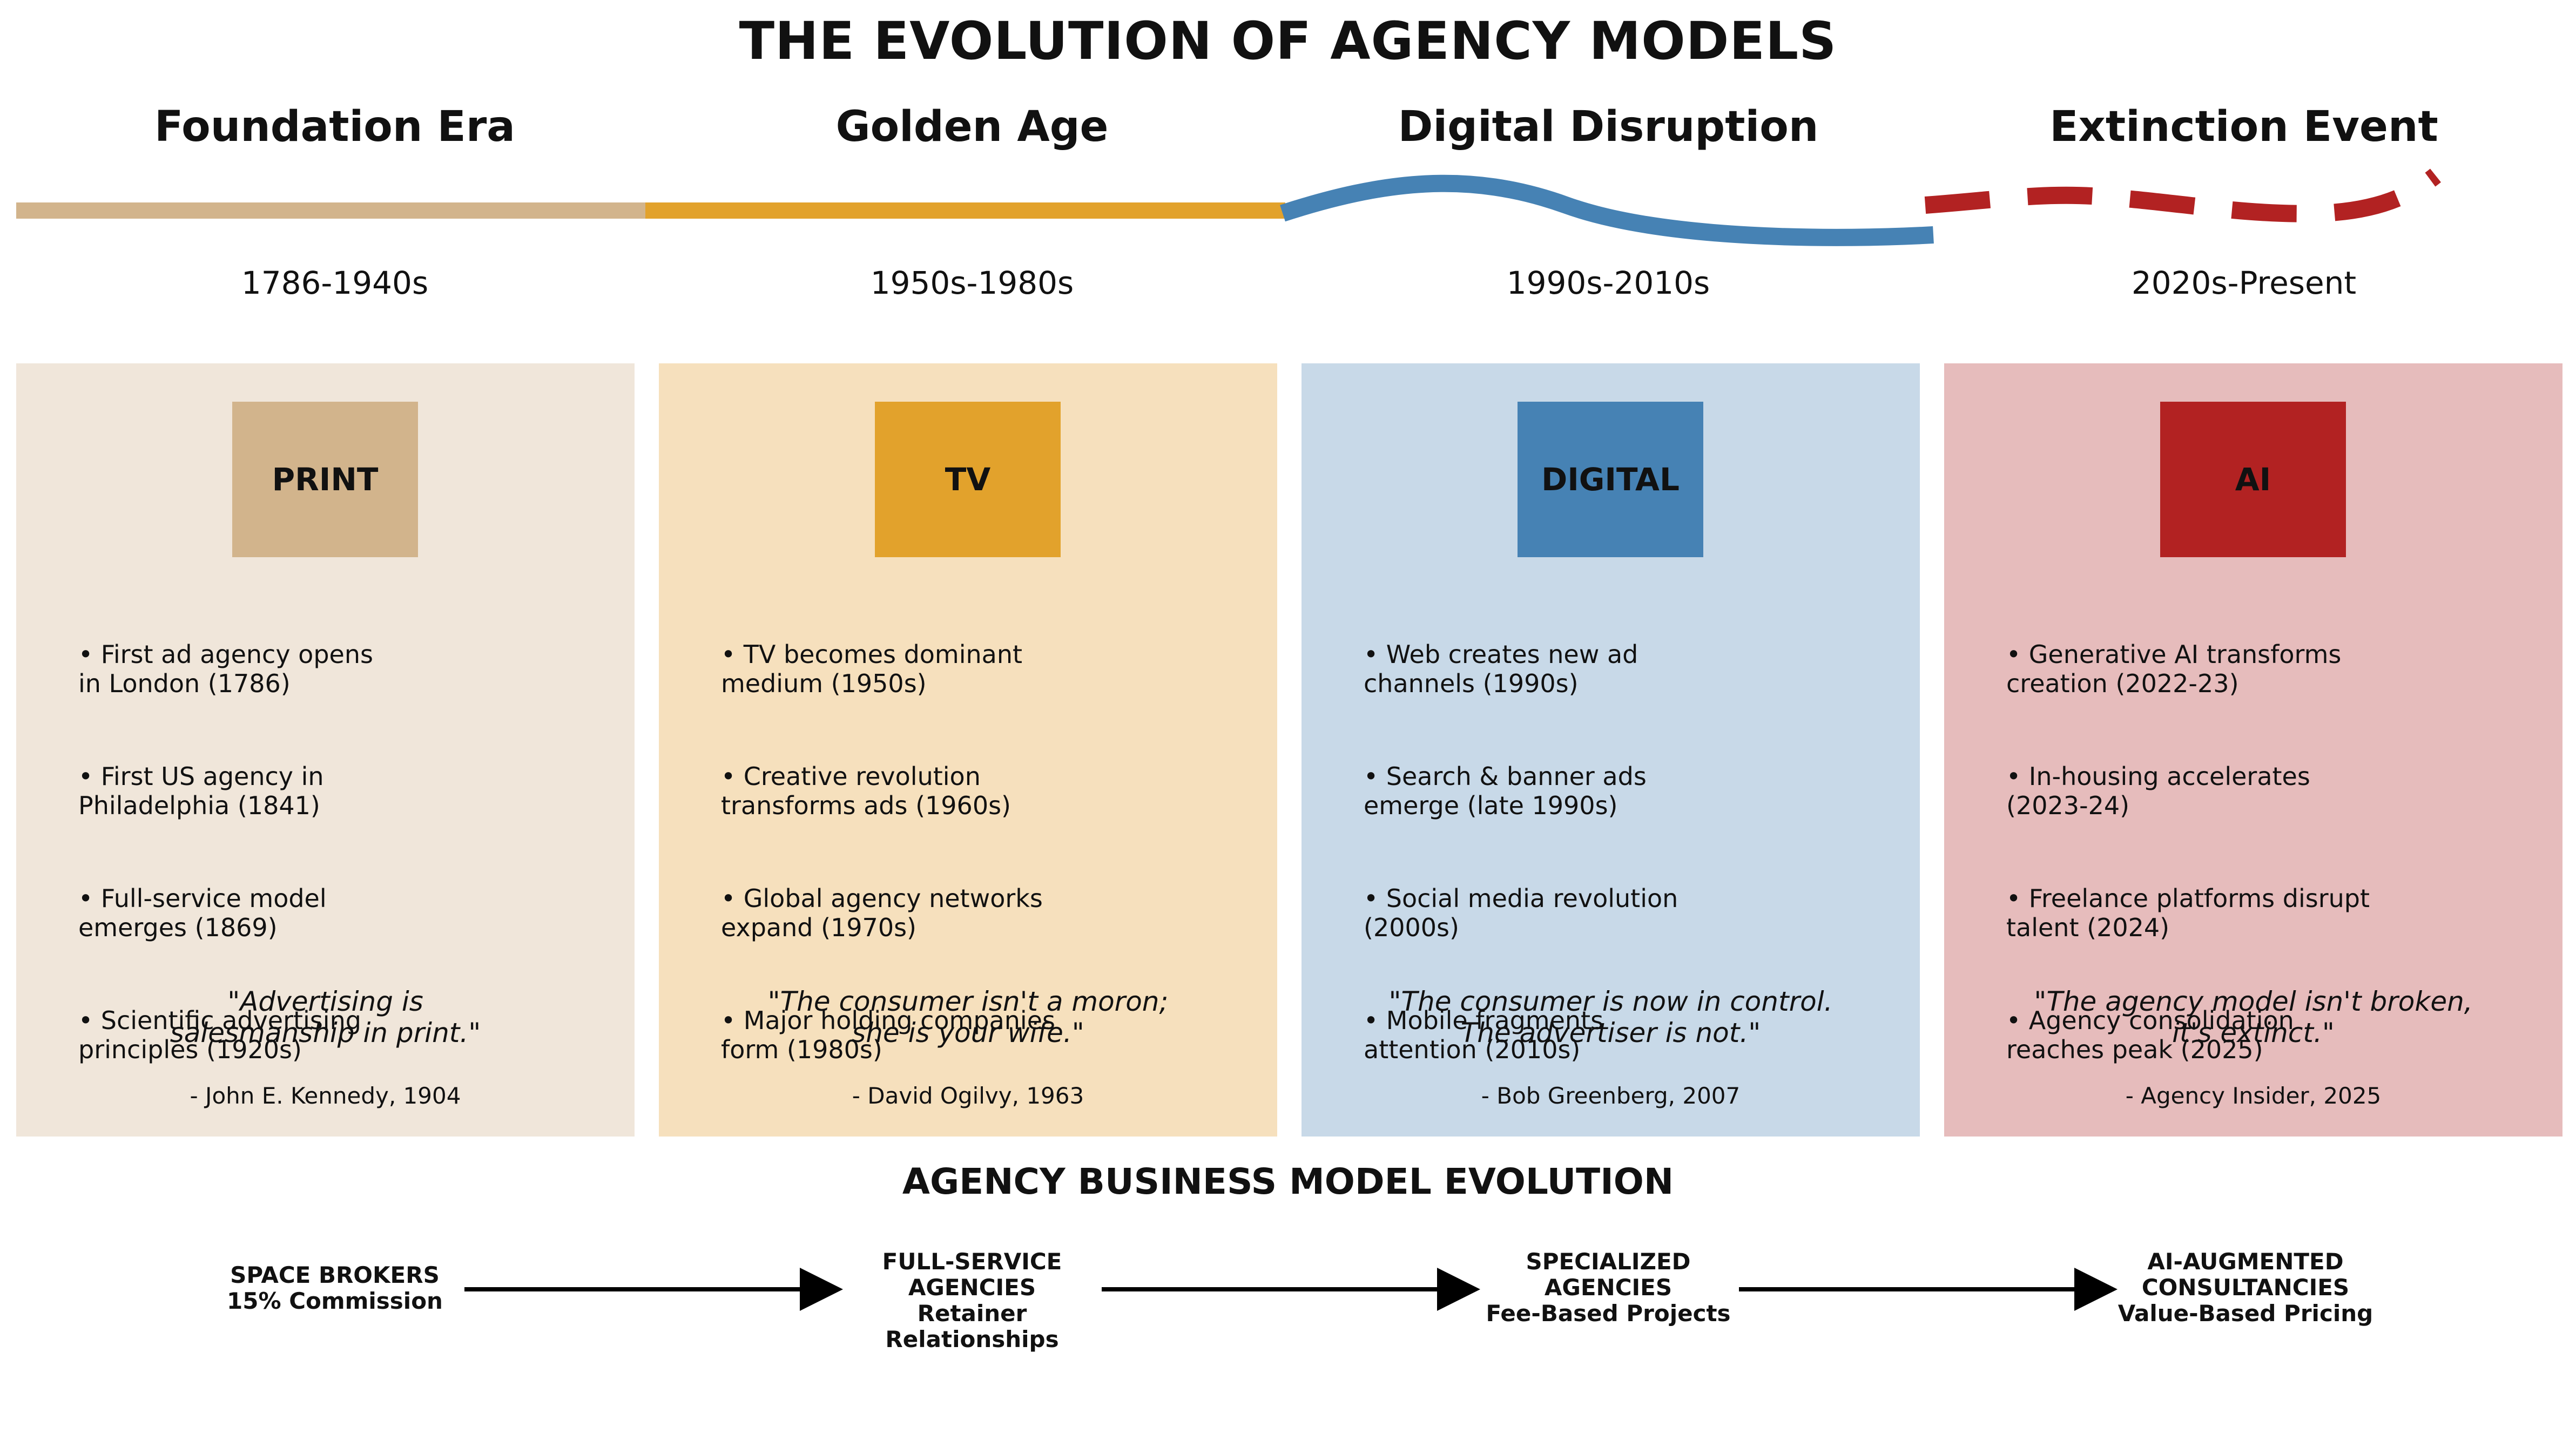 The width and height of the screenshot is (2576, 1434). Describe the element at coordinates (1608, 1288) in the screenshot. I see `model-stage-specialized: SPECIALIZED AGENCIES Fee-Based Projects` at that location.